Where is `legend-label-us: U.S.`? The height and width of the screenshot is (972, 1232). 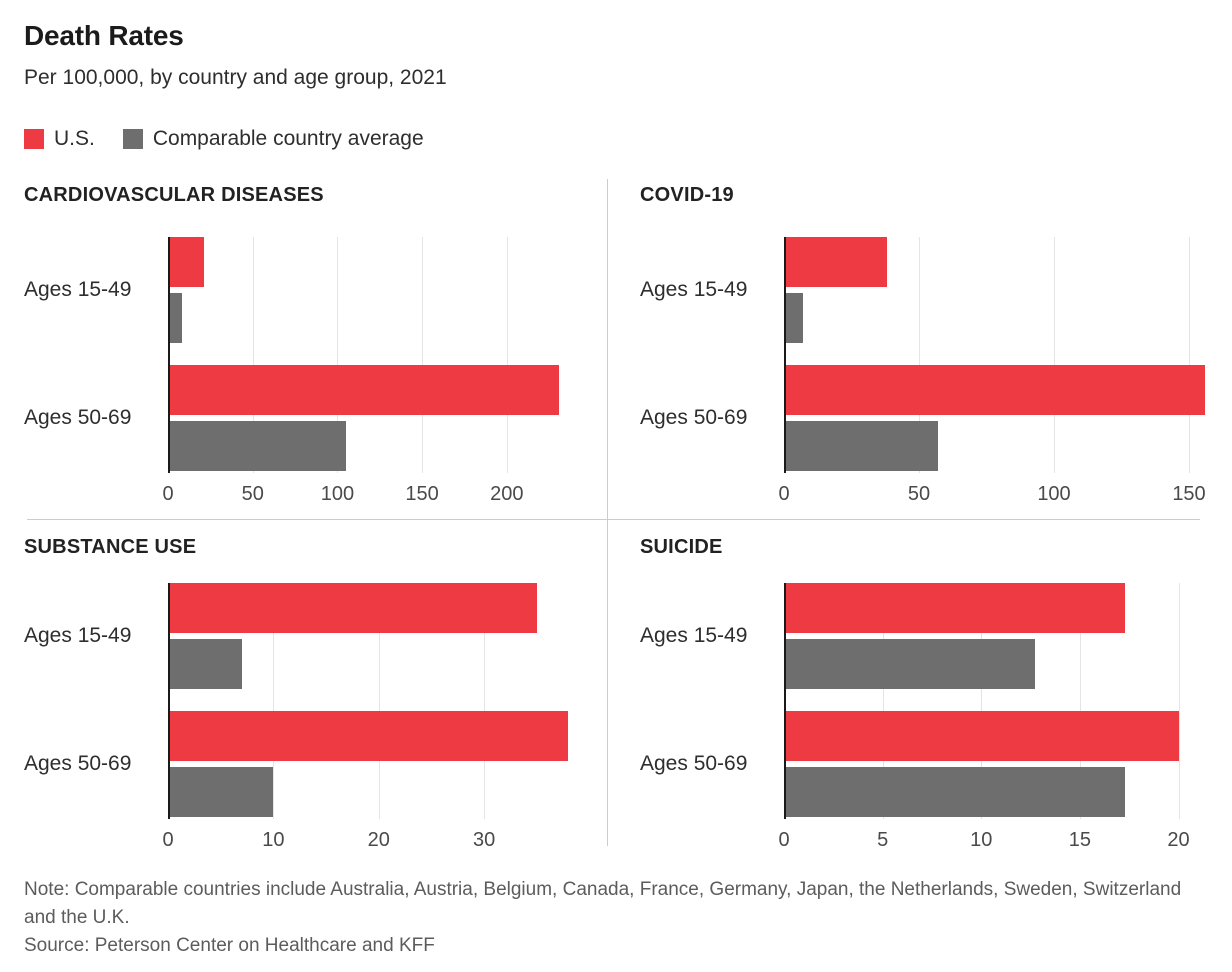
legend-label-us: U.S. is located at coordinates (74, 138).